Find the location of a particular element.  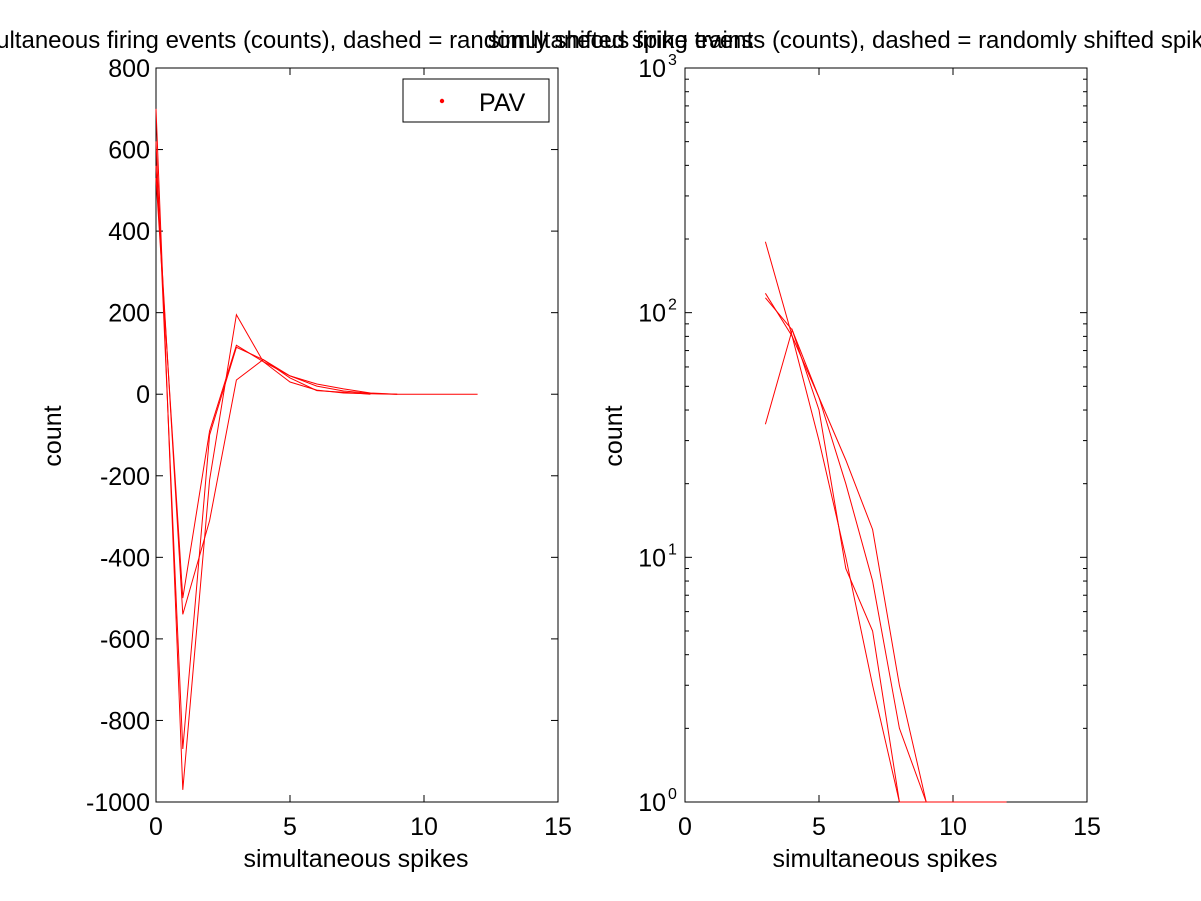

subplot-1-x-tick-label: 0 is located at coordinates (156, 827).